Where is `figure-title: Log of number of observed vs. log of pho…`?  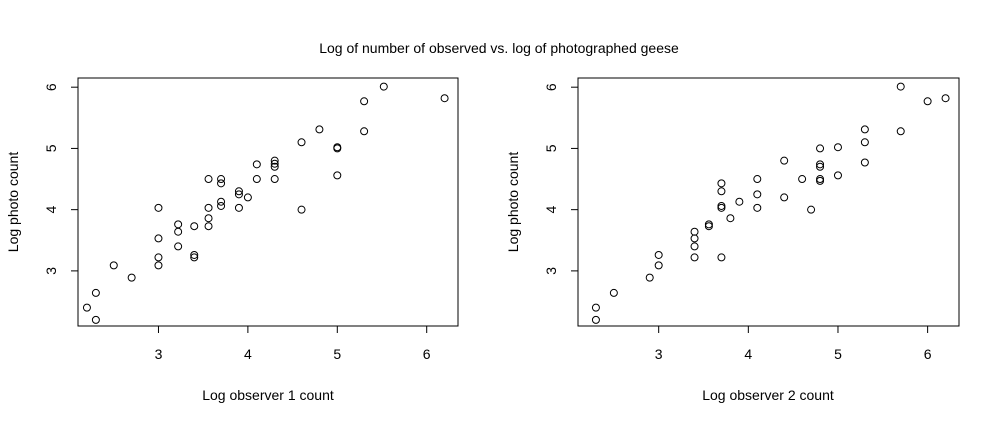 figure-title: Log of number of observed vs. log of pho… is located at coordinates (499, 48).